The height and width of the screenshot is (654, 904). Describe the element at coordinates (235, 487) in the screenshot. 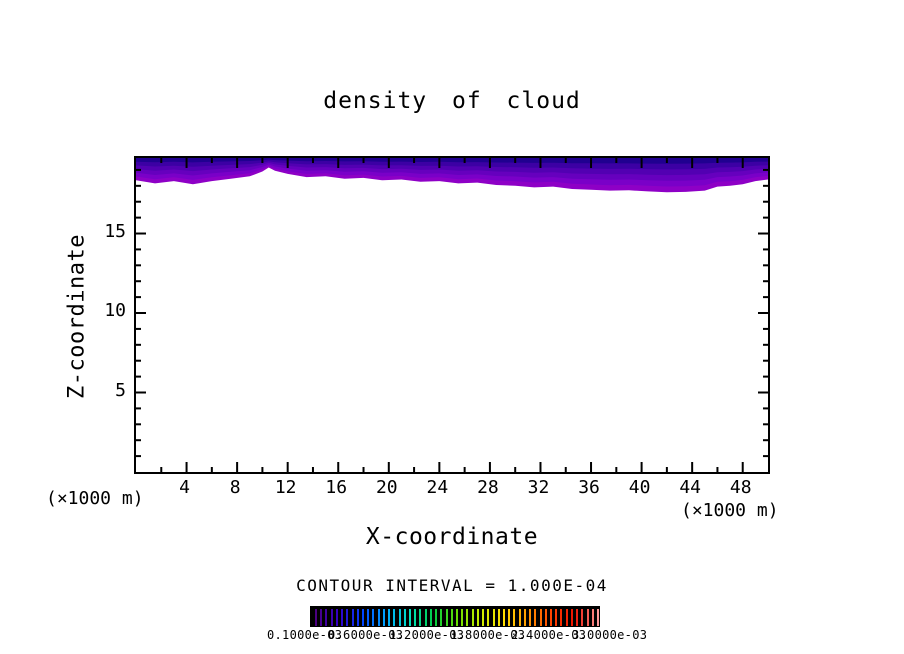

I see `x-tick-label: 8` at that location.